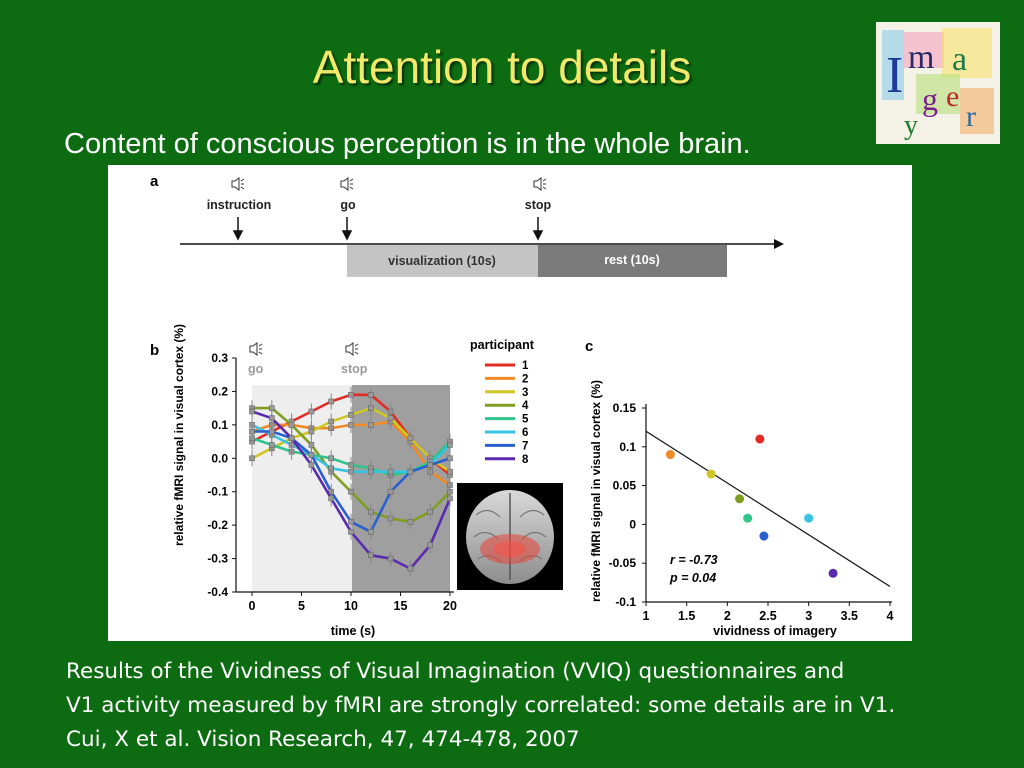  I want to click on time-series-chart: 0.3 0.2 0.1 0.0 -0.1 -0.2 -0.3 -0.4 0 5 10 15 20, so click(332, 482).